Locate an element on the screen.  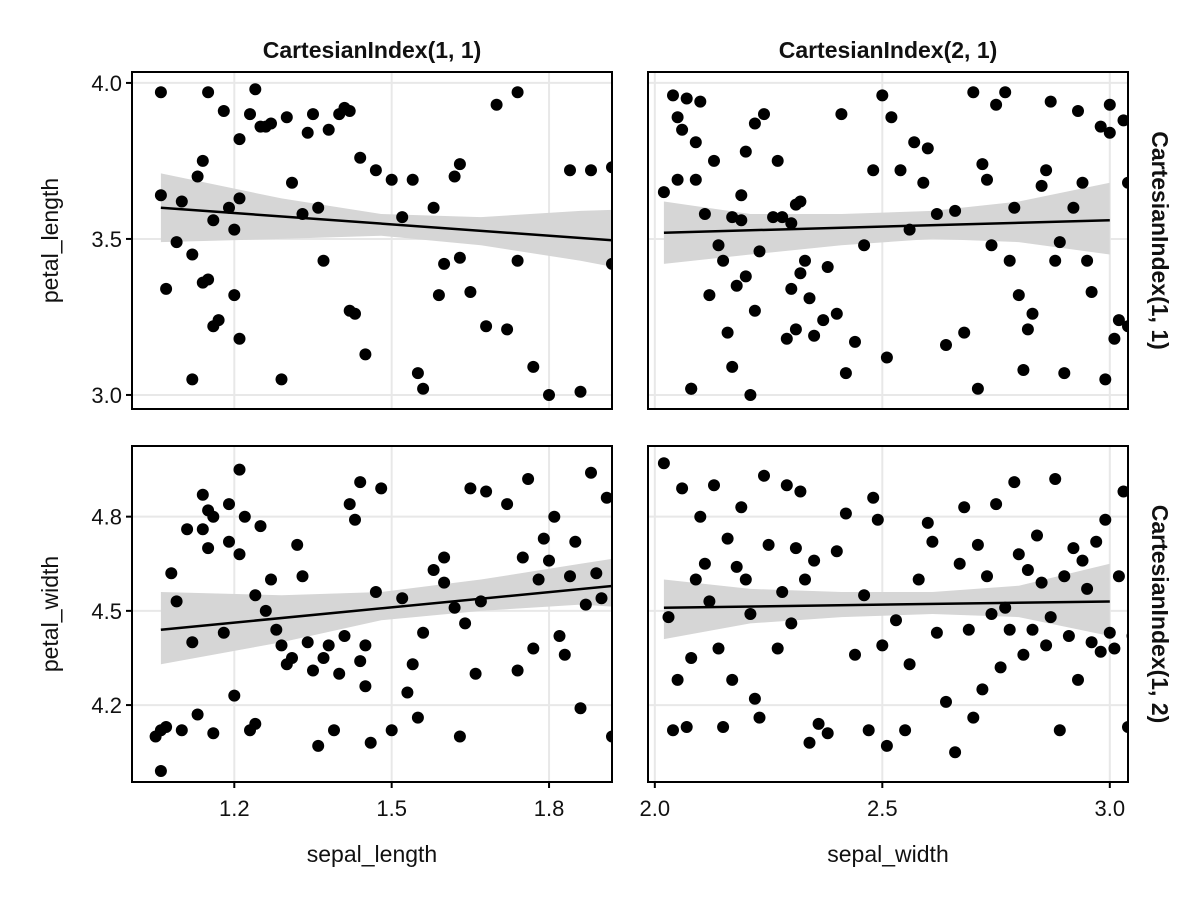
scatter-points is located at coordinates (907, 243).